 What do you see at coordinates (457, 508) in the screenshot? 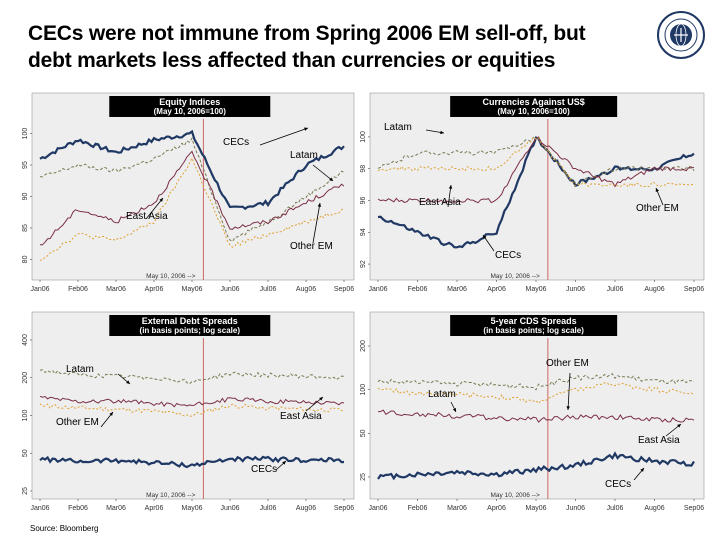
I see `5-year-cds-spreads-xtick-mar06: Mar06` at bounding box center [457, 508].